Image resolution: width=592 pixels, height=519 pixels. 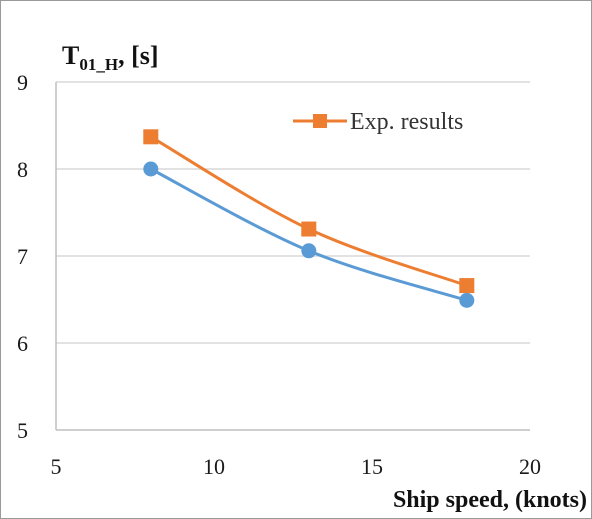 I want to click on x-tick-label: 15, so click(x=372, y=466).